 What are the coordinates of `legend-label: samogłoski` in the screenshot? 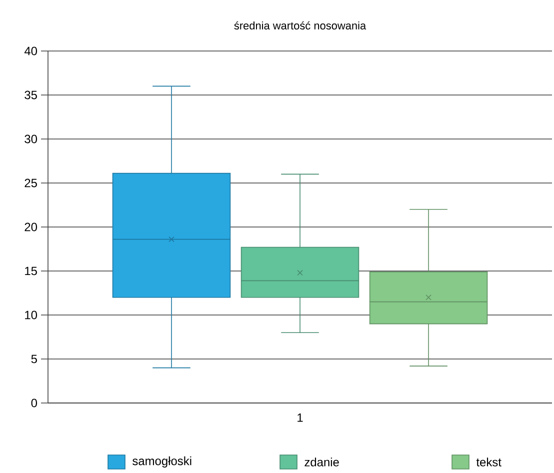 It's located at (162, 462).